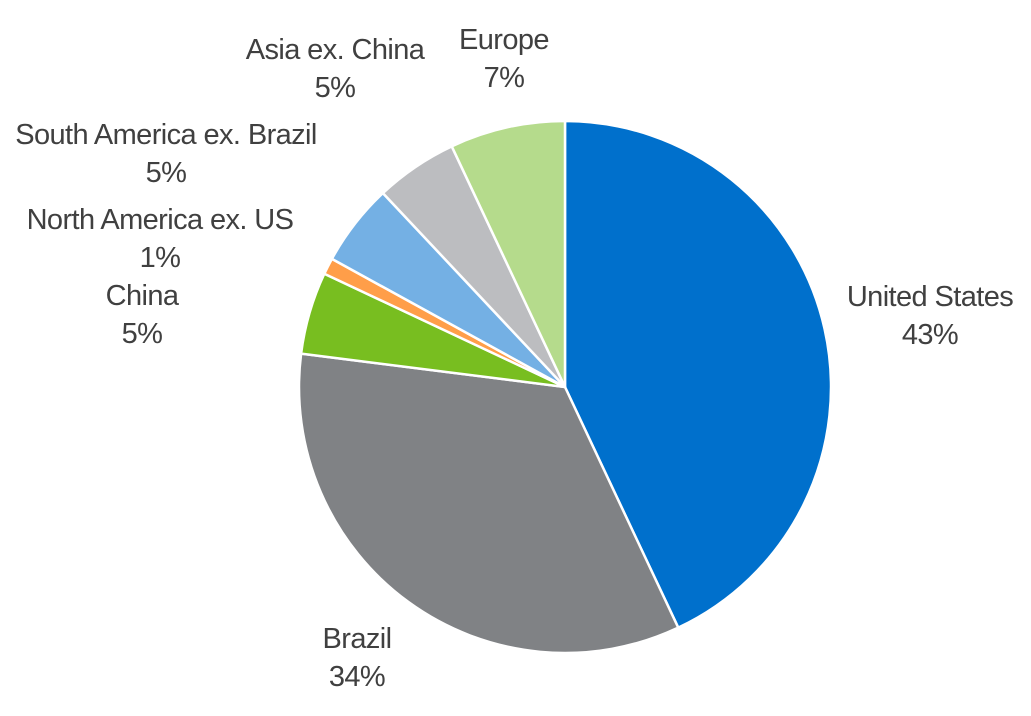 This screenshot has width=1031, height=716. I want to click on slice-value-china: 5%, so click(142, 334).